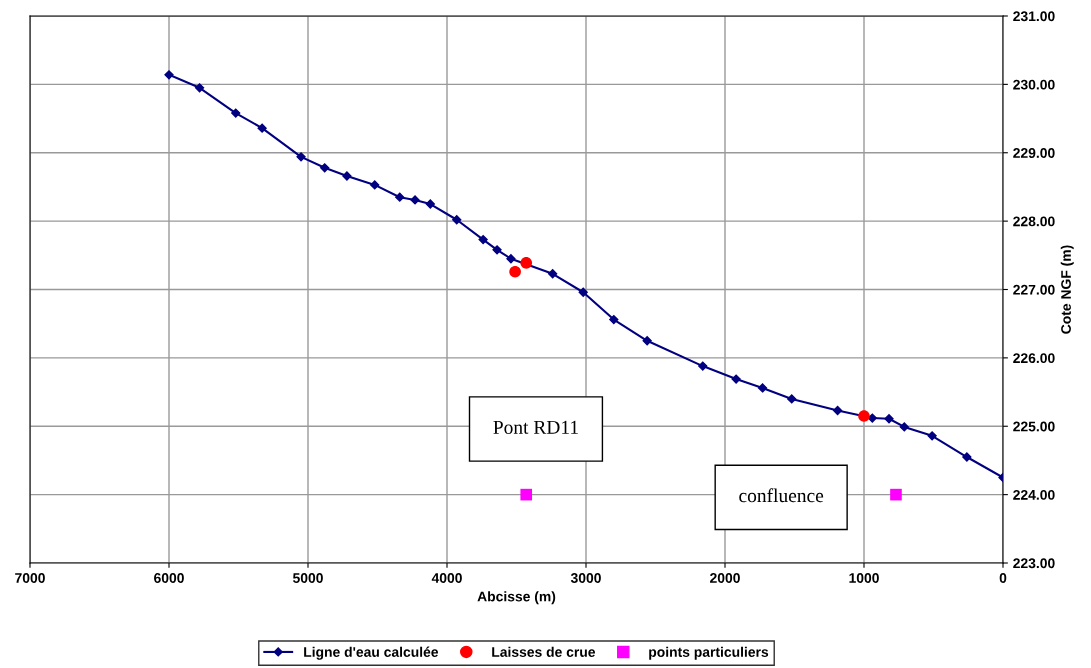  I want to click on legend-label: Laisses de crue, so click(544, 651).